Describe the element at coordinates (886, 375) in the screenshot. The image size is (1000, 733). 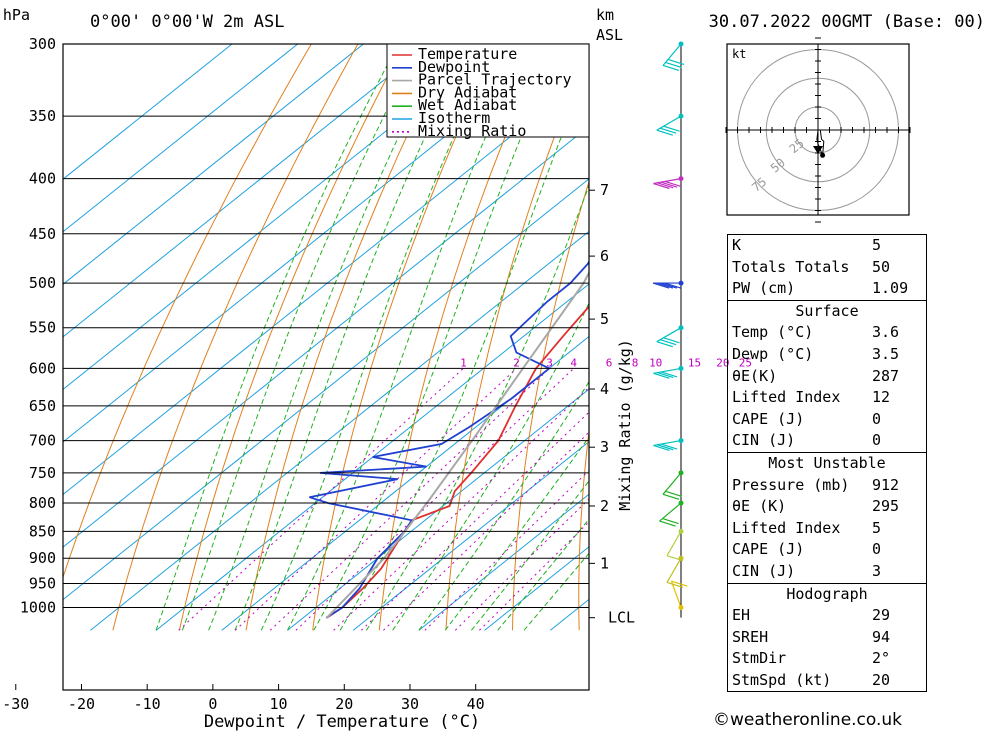
I see `stat-value: 287` at that location.